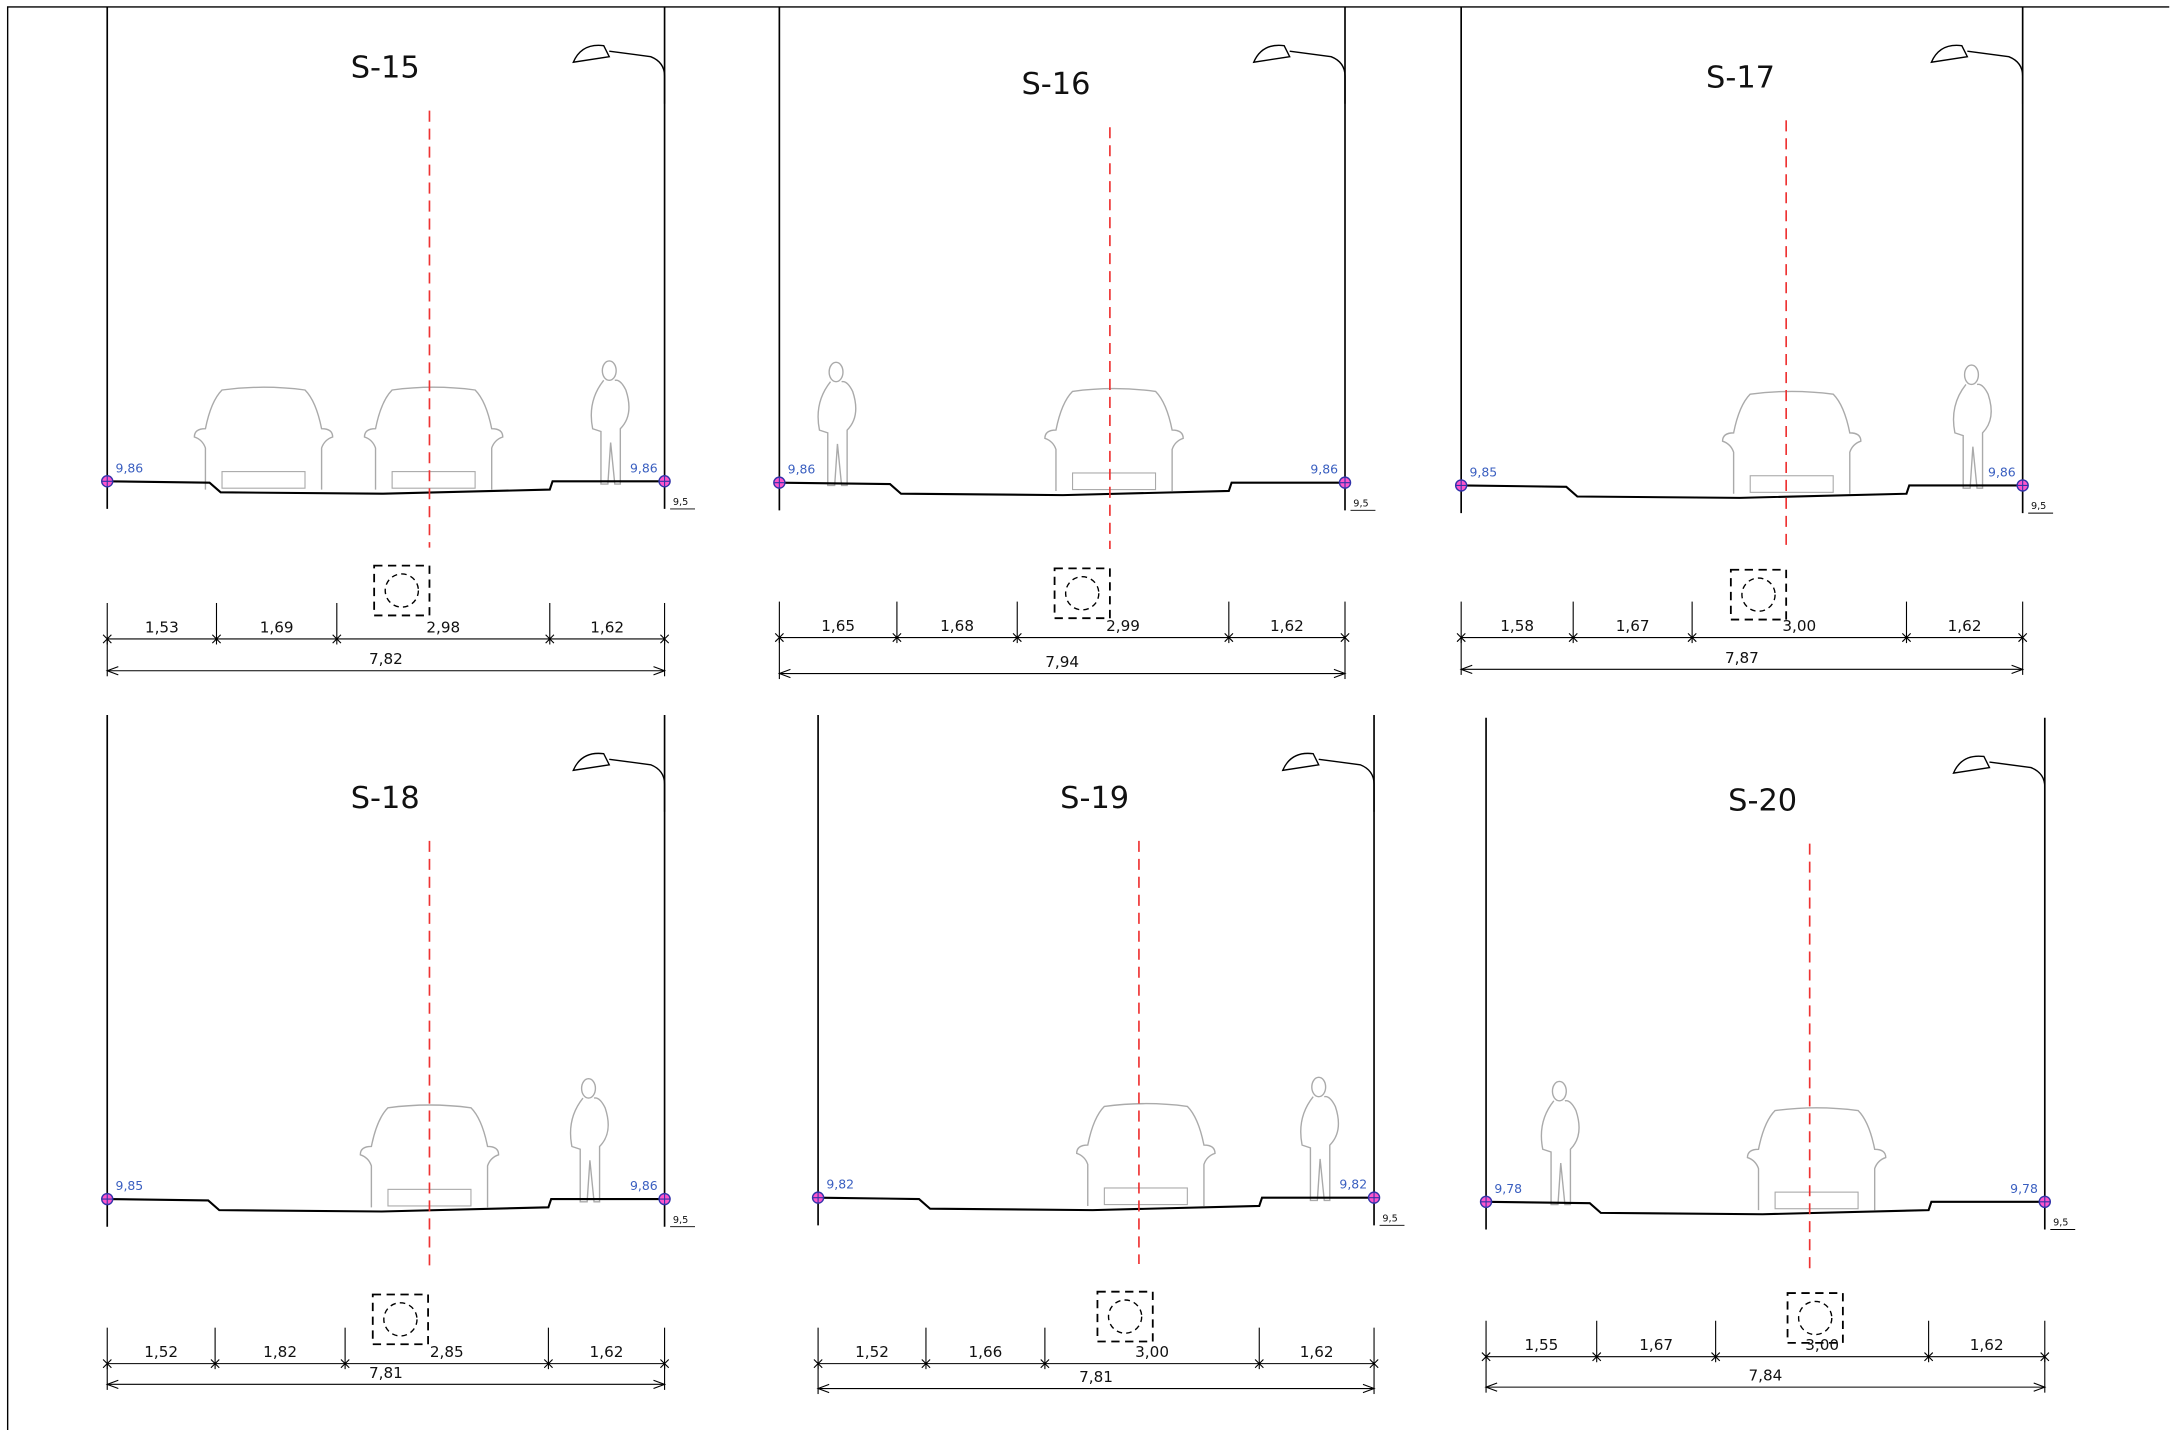  Describe the element at coordinates (386, 659) in the screenshot. I see `total-dimension-label: 7,82` at that location.